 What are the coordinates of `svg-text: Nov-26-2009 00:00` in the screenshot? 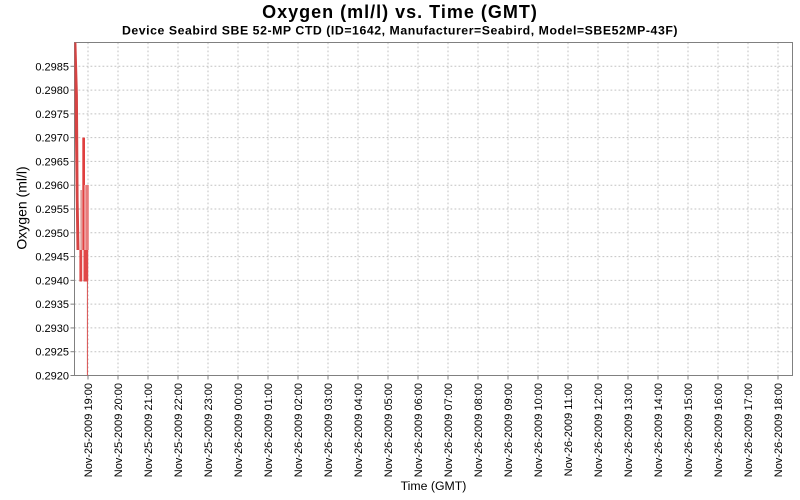 It's located at (239, 430).